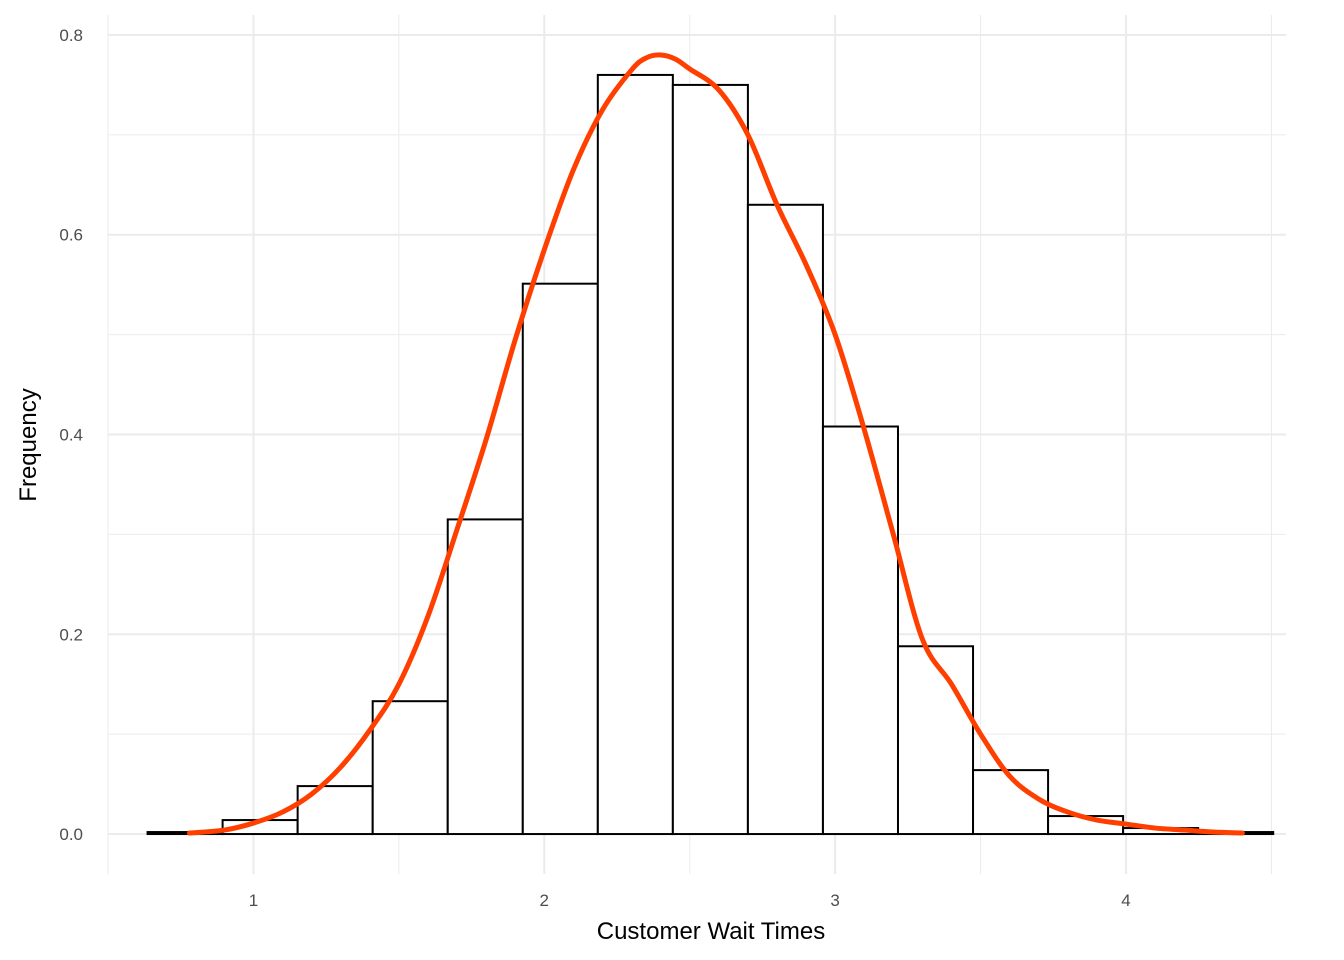 This screenshot has width=1344, height=960. I want to click on x-tick-label: 1, so click(253, 900).